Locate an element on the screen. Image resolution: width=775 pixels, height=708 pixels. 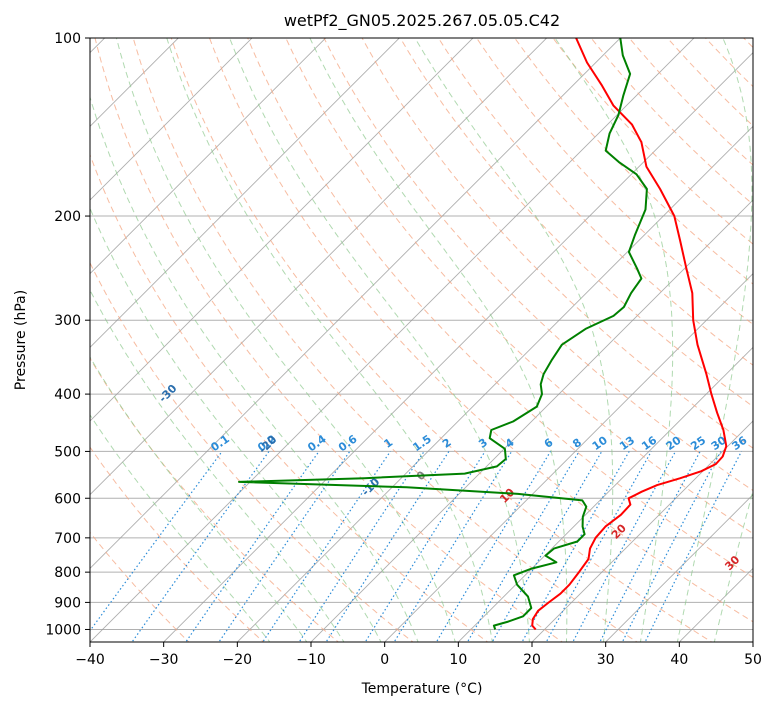
x-axis: −40 −30 −20 −10 0 10 20 30 40 50 is located at coordinates (418, 655).